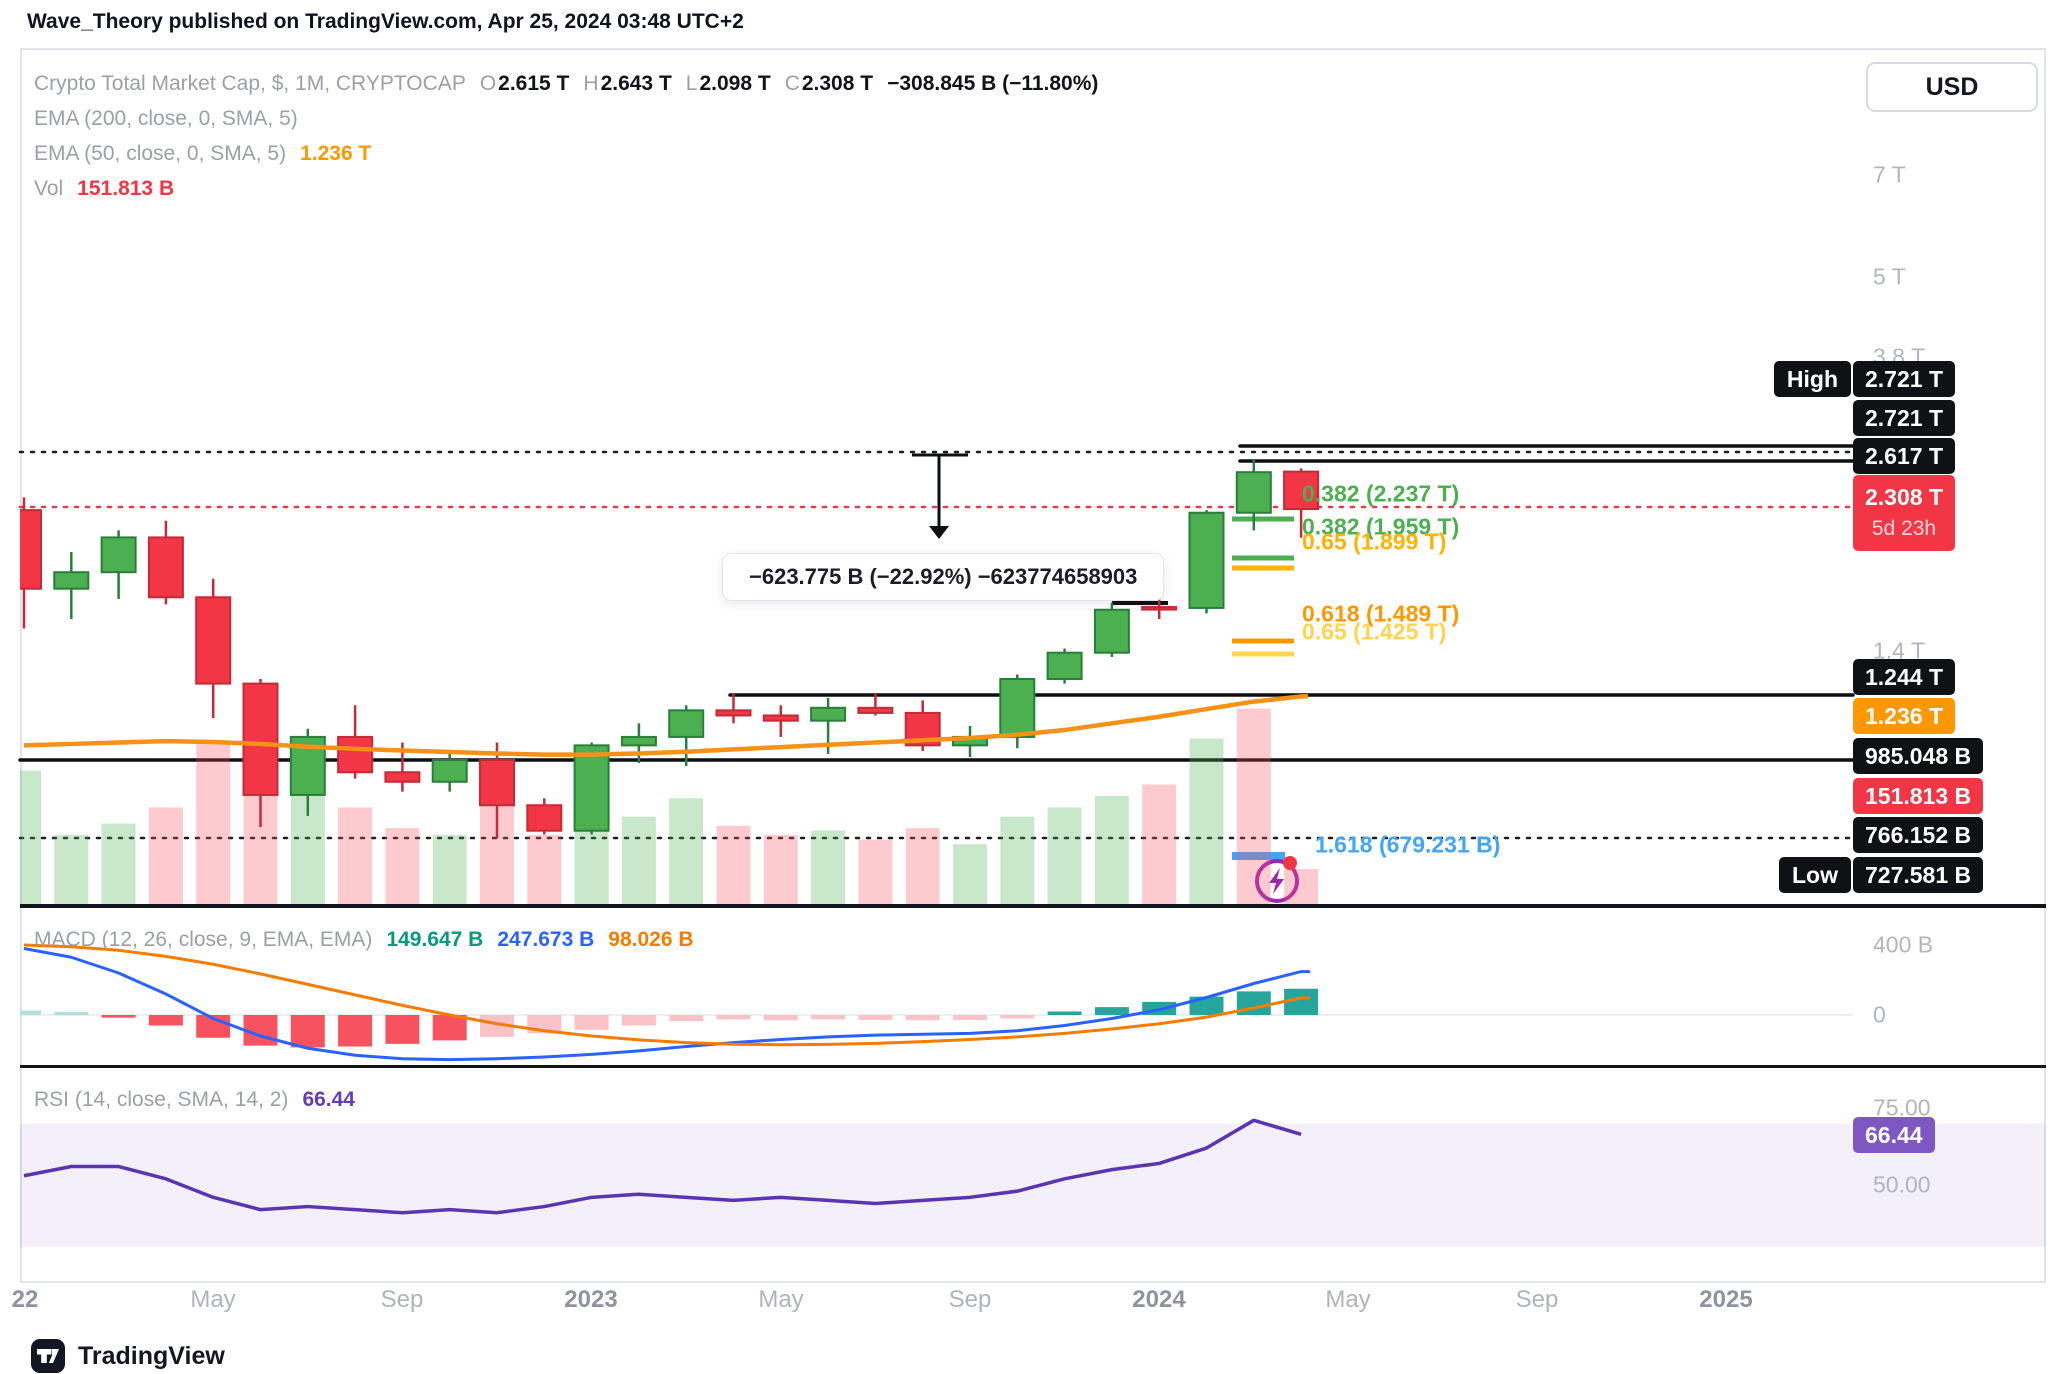  I want to click on fib-level-label: 0.65 (1.899 T), so click(1374, 541).